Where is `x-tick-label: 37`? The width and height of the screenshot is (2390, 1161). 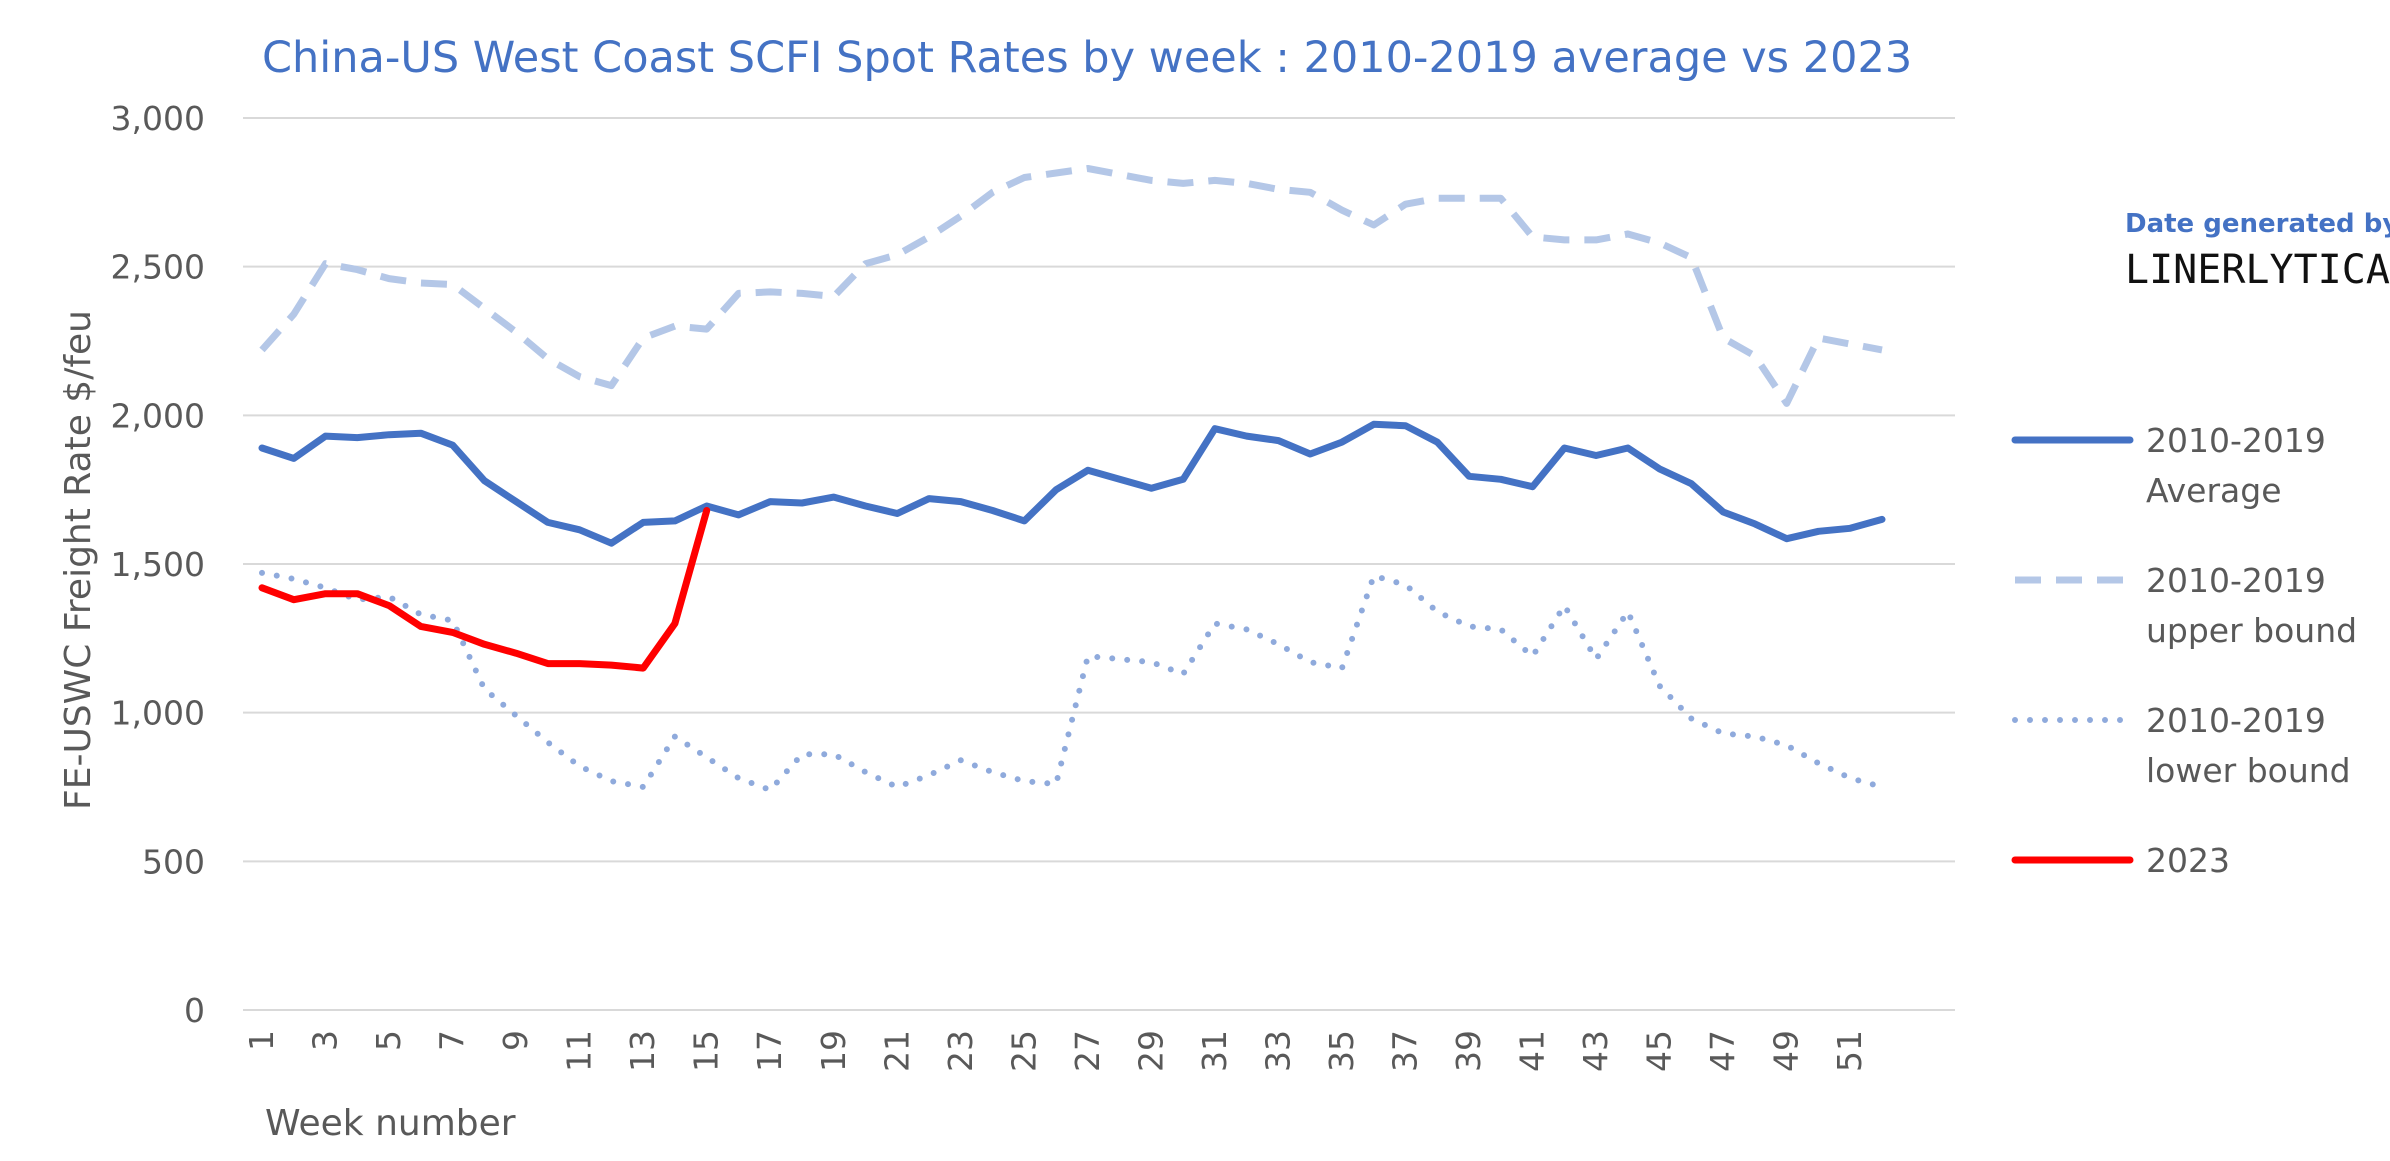
x-tick-label: 37 is located at coordinates (1405, 1051).